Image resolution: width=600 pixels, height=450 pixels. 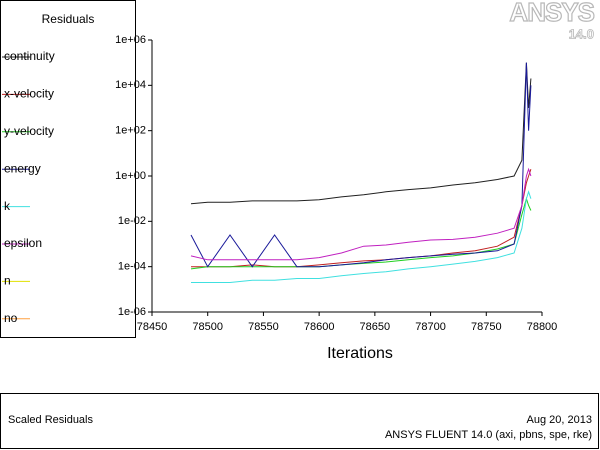 I want to click on x-tick-label: 78450, so click(x=152, y=327).